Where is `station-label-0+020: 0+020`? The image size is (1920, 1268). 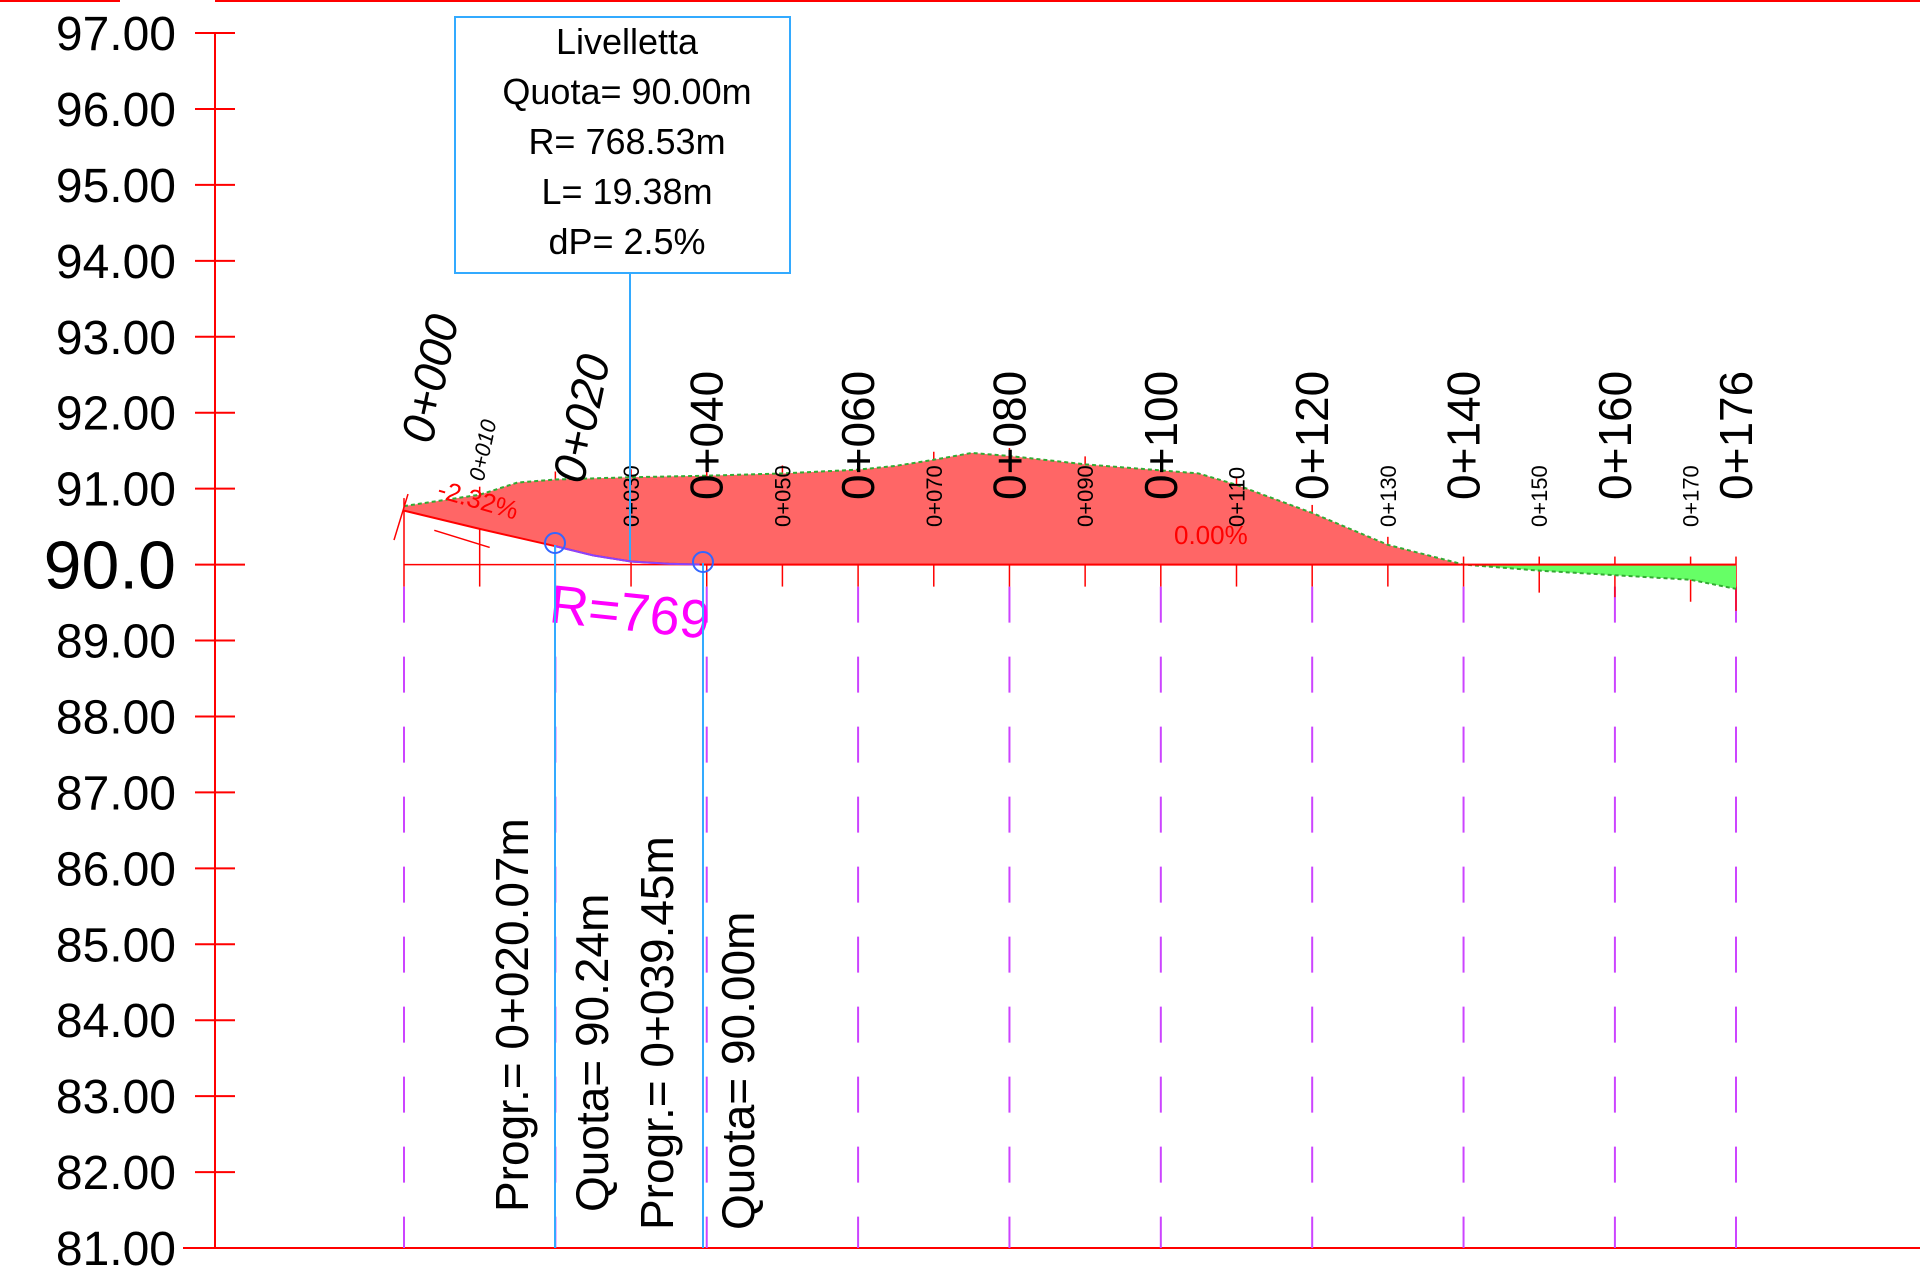
station-label-0+020: 0+020 is located at coordinates (581, 418).